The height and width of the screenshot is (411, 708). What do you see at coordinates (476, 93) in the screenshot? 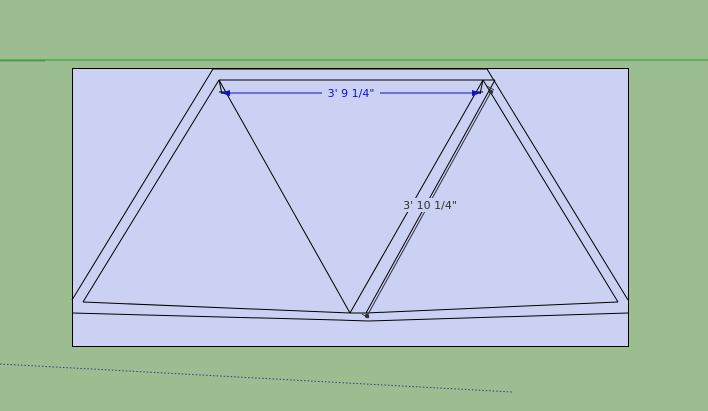
I see `dimension-arrow-right-icon` at bounding box center [476, 93].